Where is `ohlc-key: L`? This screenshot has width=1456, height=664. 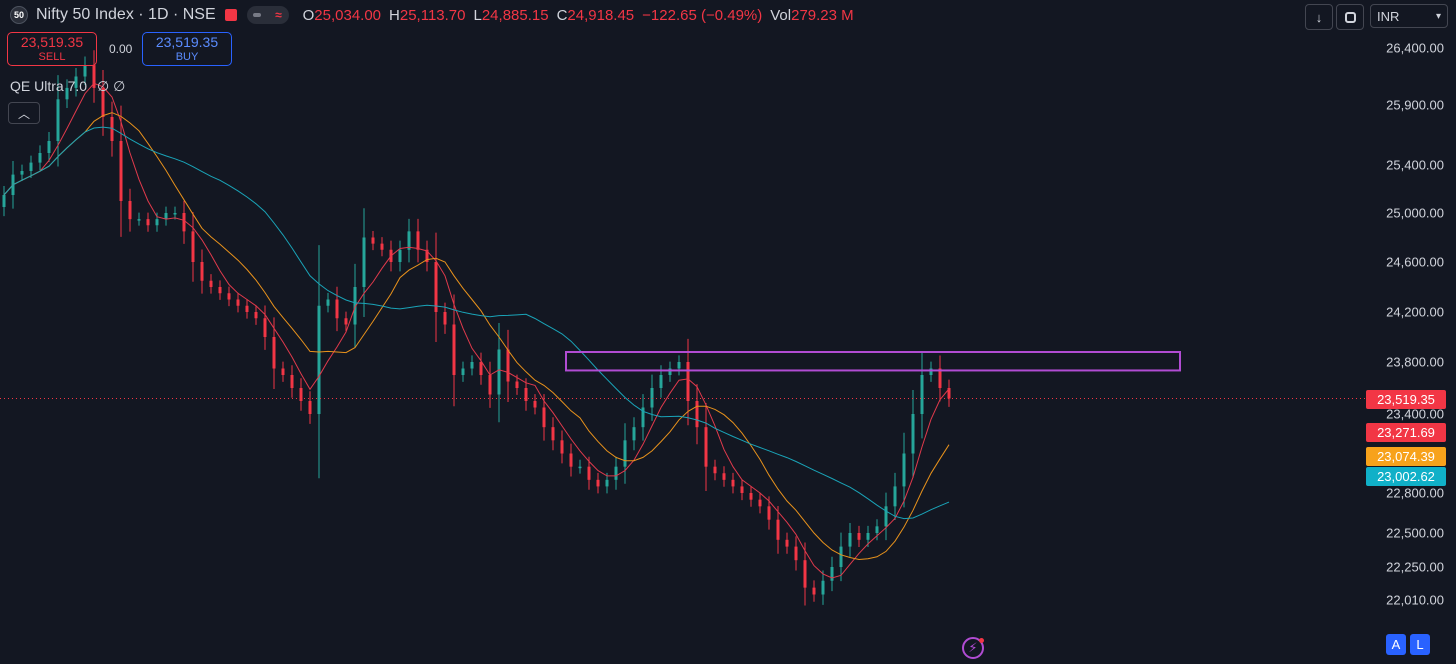 ohlc-key: L is located at coordinates (477, 15).